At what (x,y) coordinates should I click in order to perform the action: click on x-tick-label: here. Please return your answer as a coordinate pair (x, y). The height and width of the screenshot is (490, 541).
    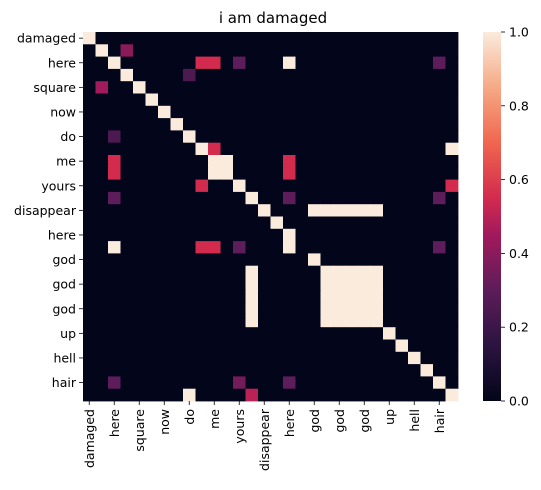
    Looking at the image, I should click on (114, 423).